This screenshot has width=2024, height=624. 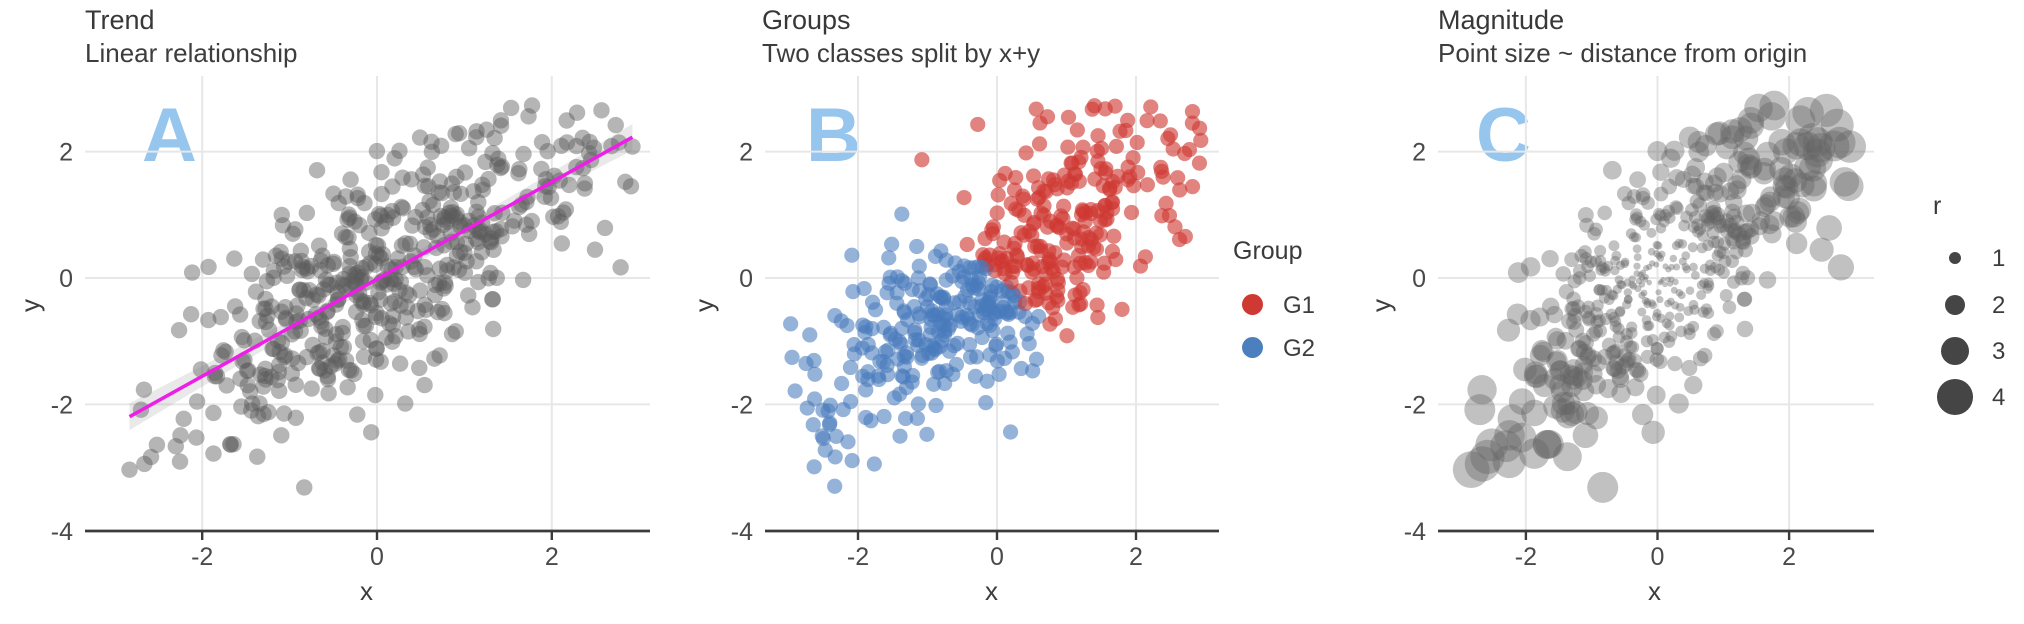 What do you see at coordinates (1299, 305) in the screenshot?
I see `legend-label-g1: G1` at bounding box center [1299, 305].